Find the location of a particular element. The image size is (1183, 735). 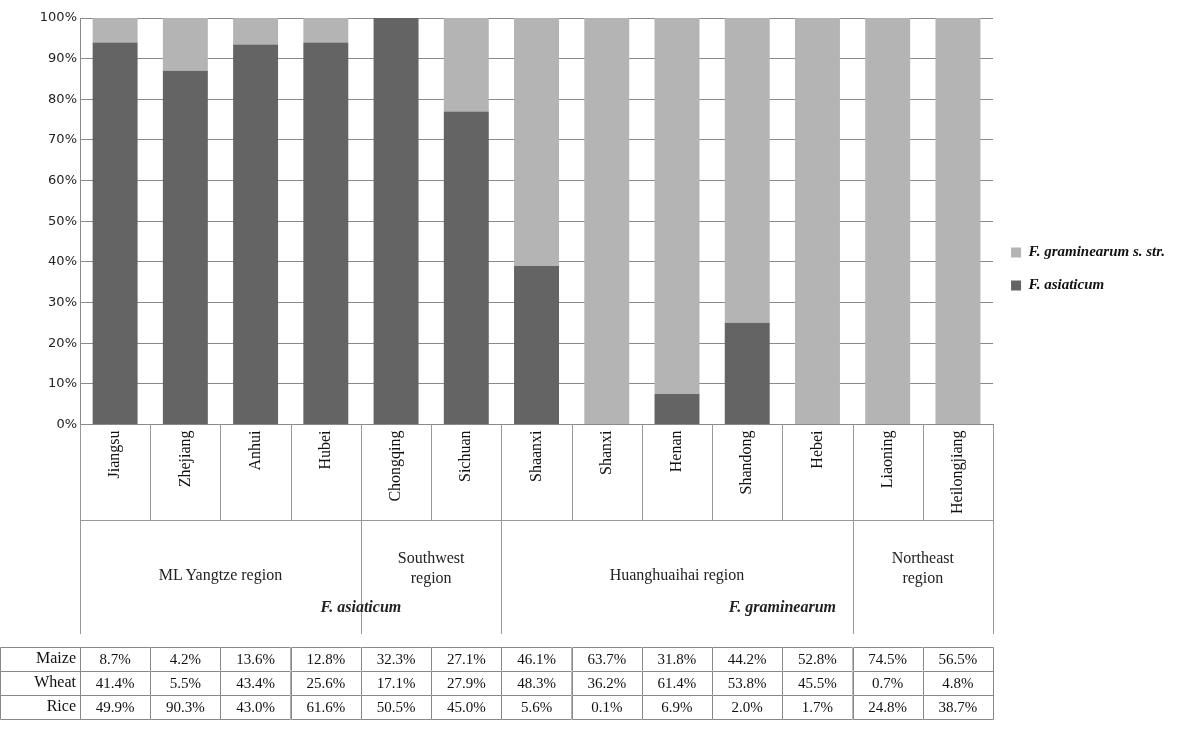

data-label: 44.2% is located at coordinates (747, 658).